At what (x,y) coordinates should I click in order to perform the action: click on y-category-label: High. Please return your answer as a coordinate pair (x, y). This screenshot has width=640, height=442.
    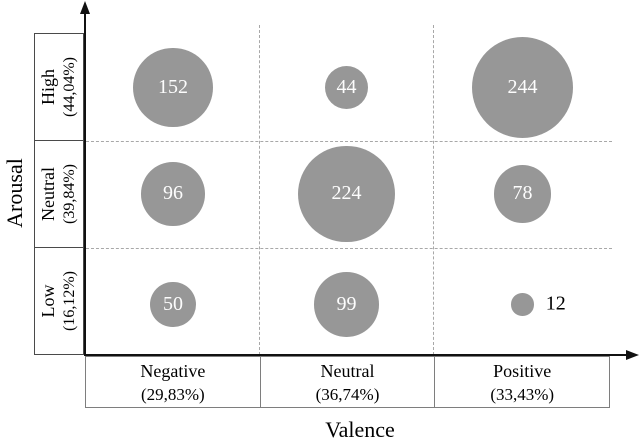
    Looking at the image, I should click on (48, 87).